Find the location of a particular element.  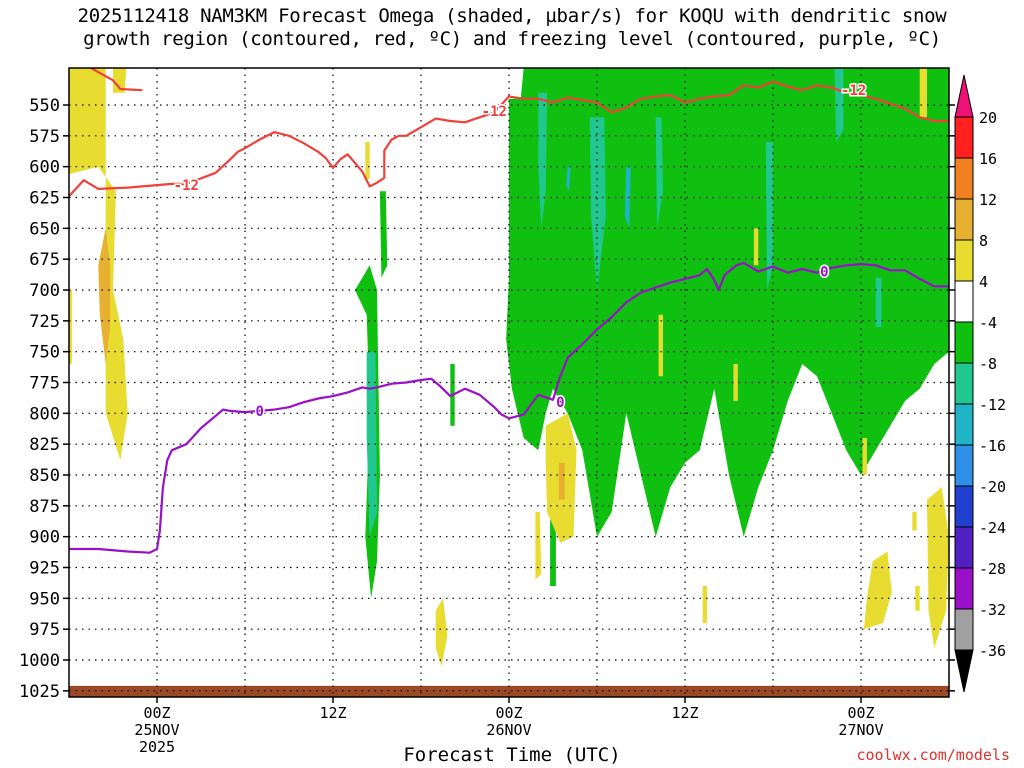

colorbar-label-5: -4 is located at coordinates (988, 323).